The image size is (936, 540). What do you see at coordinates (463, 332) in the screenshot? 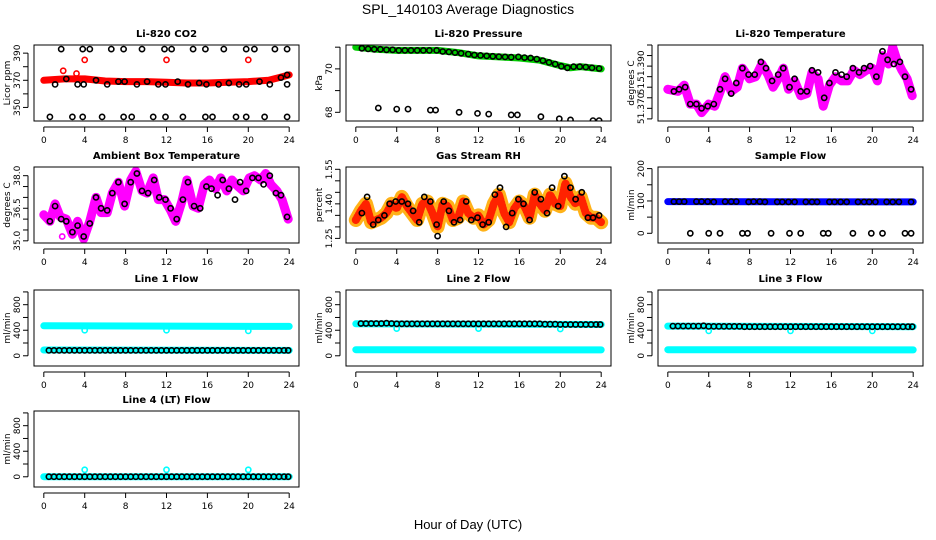
I see `panel-7: Line 2 Flow ml/min 0 4 8 12 16 20 24 0 400 800` at bounding box center [463, 332].